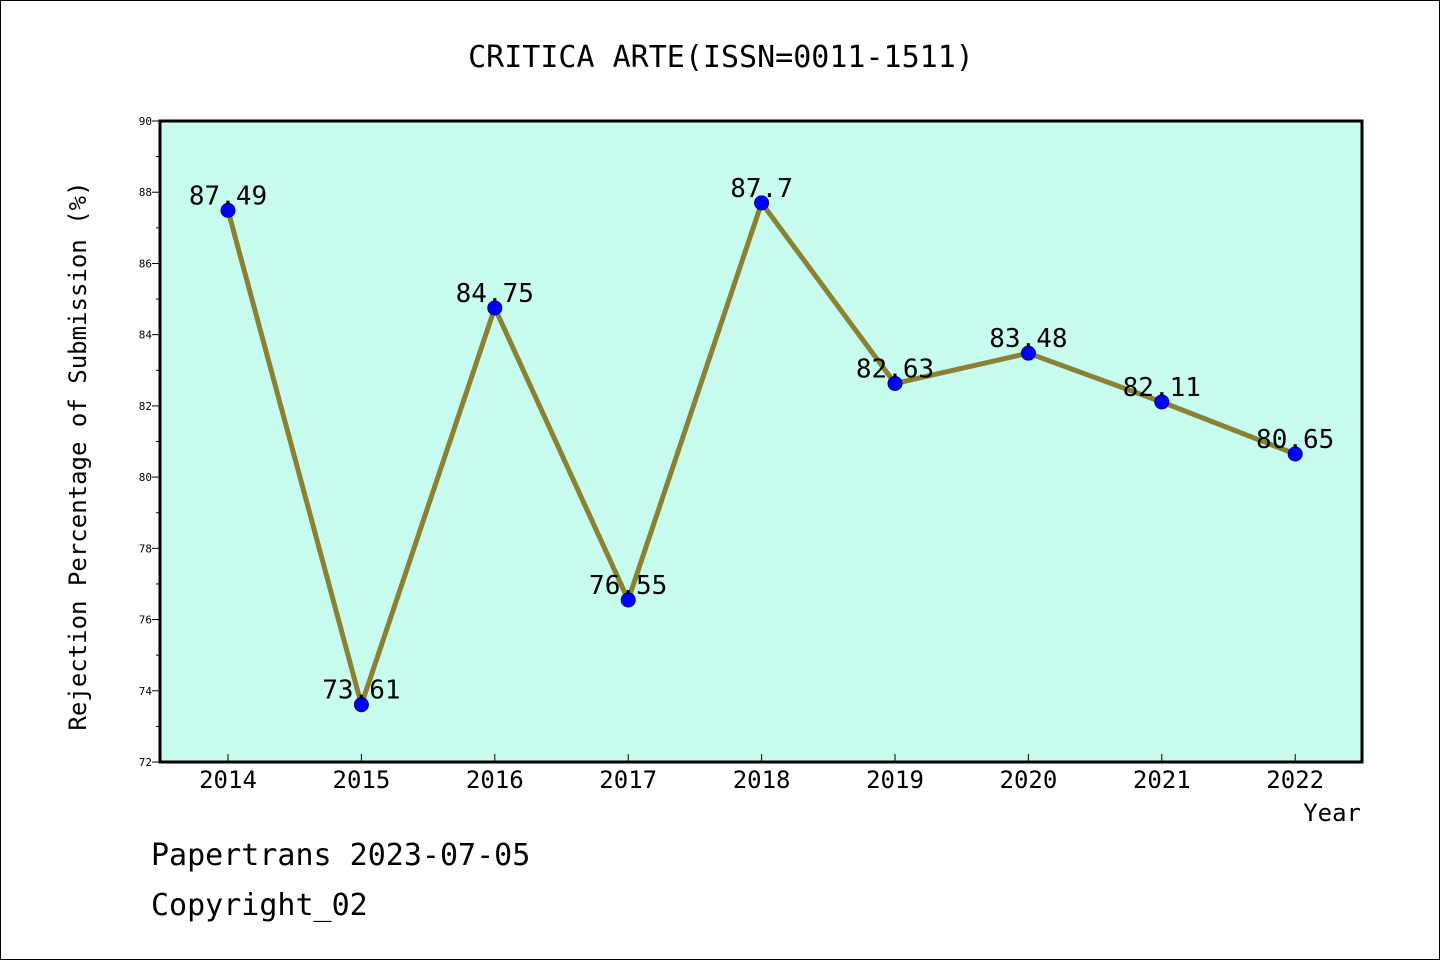 This screenshot has height=961, width=1440. Describe the element at coordinates (1028, 339) in the screenshot. I see `data-label: 83.48` at that location.